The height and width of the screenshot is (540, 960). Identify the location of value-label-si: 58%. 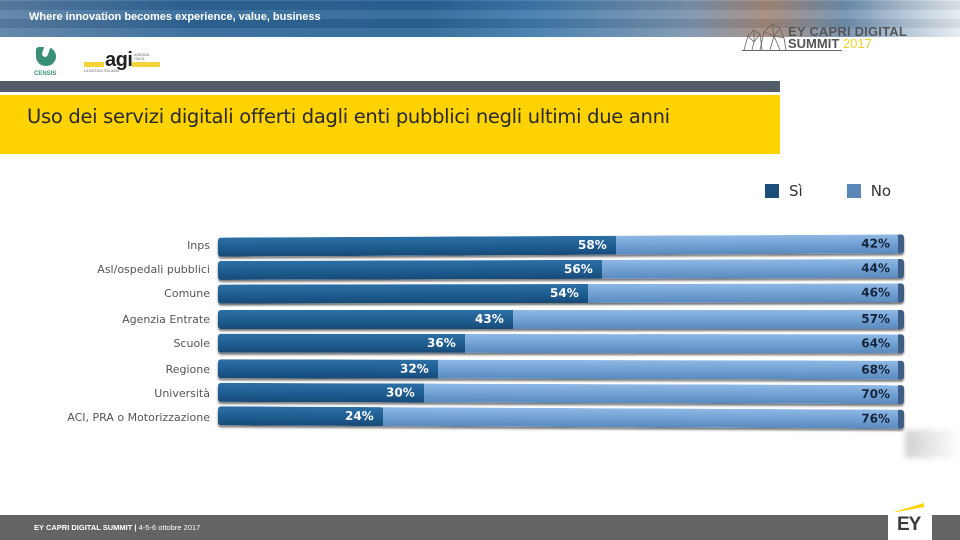
(592, 244).